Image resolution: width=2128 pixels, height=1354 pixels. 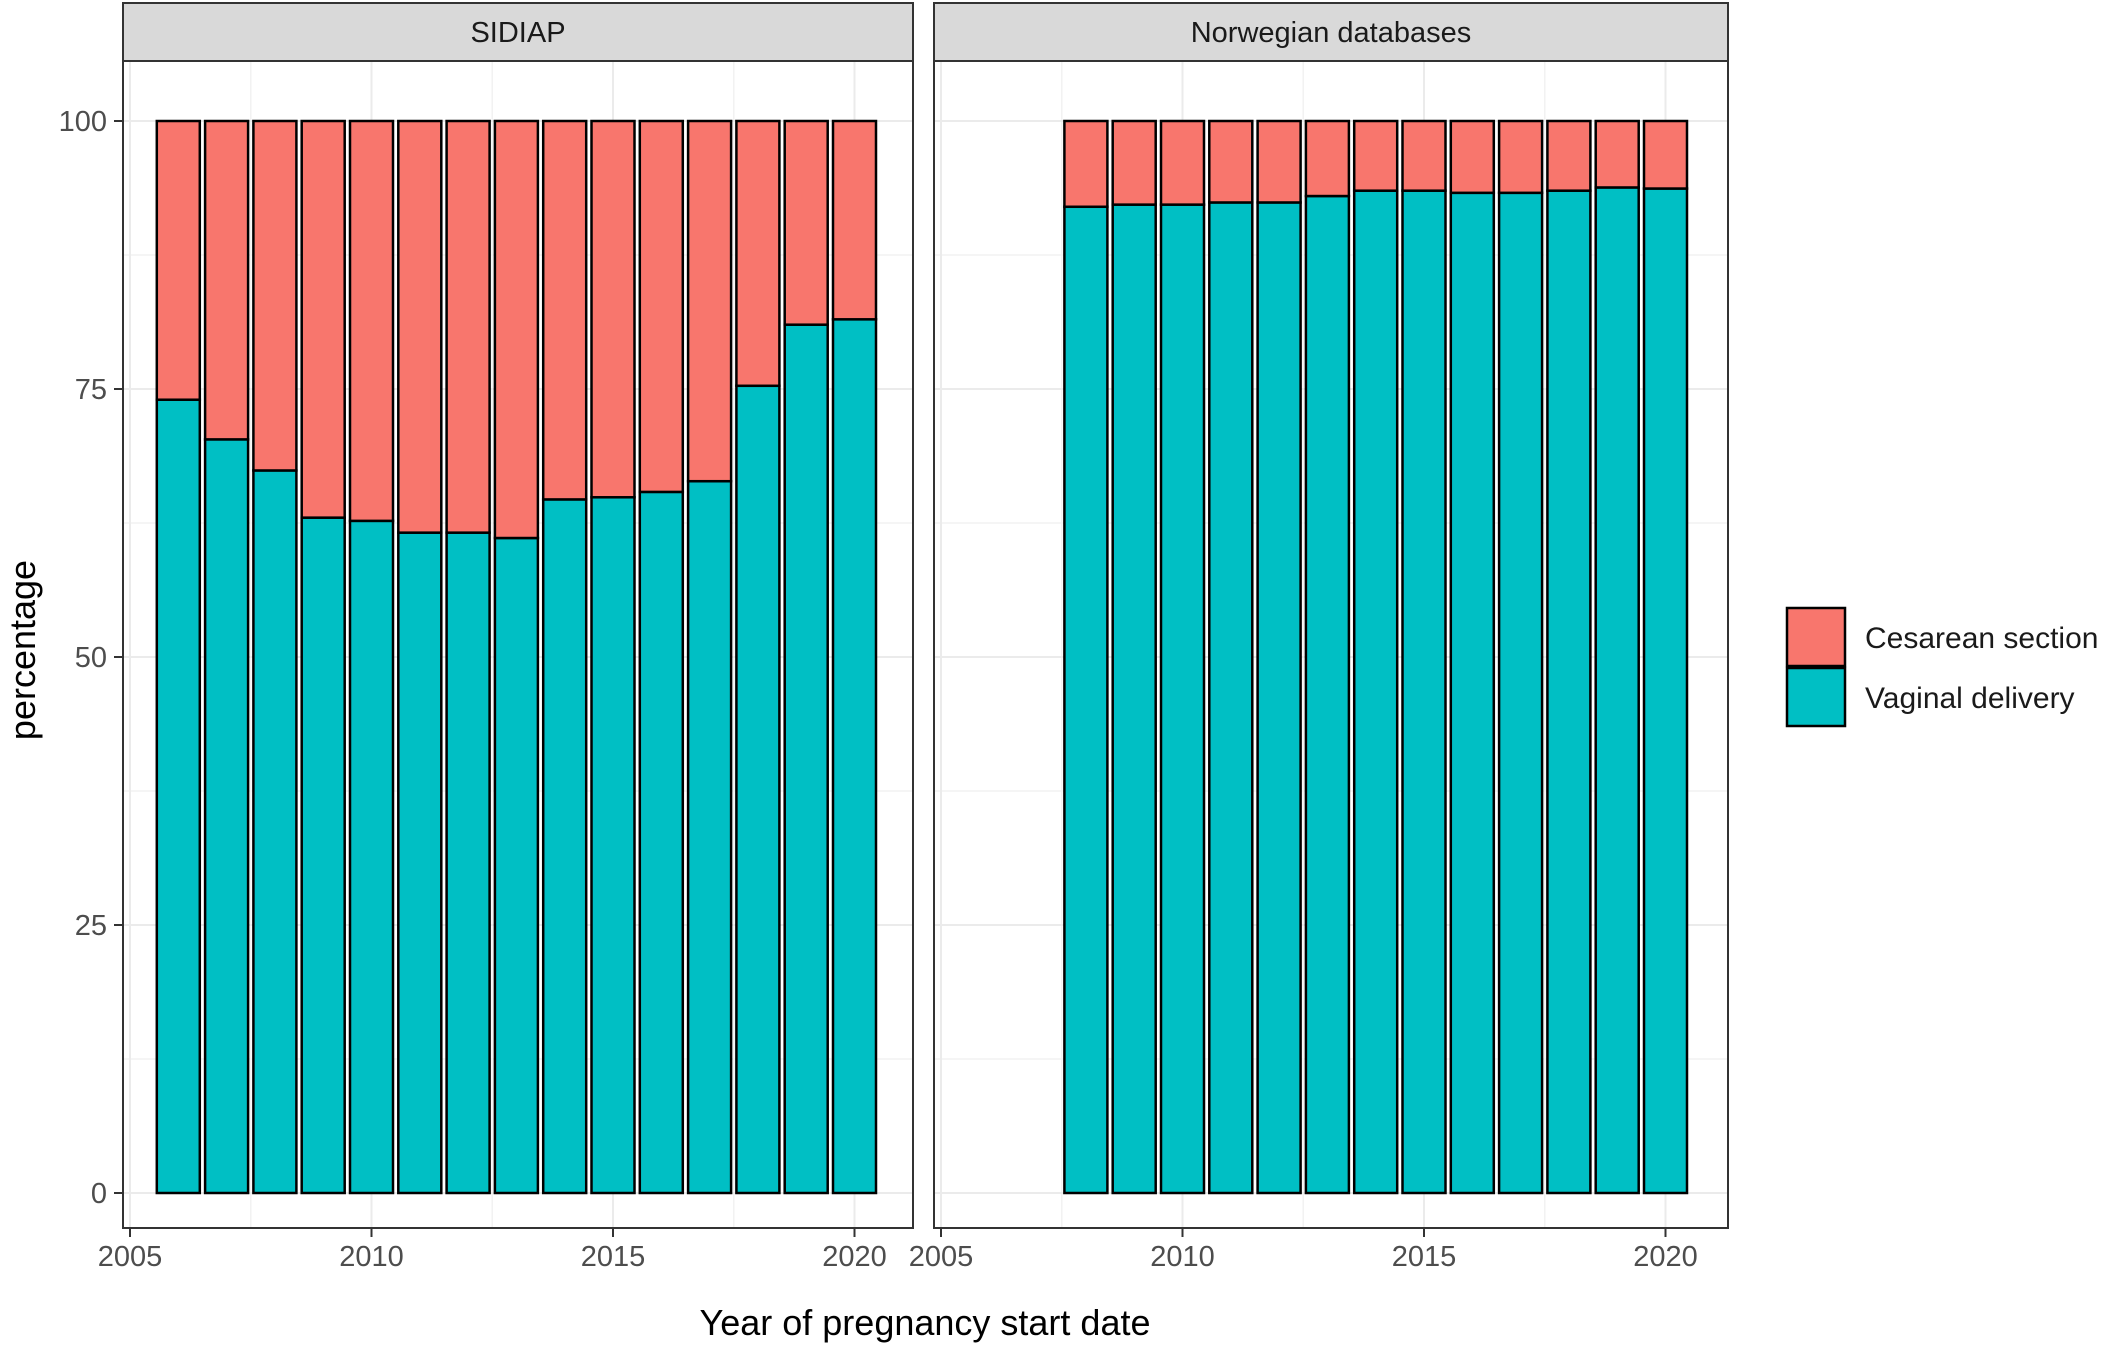 What do you see at coordinates (99, 1194) in the screenshot?
I see `y-tick-label: 0` at bounding box center [99, 1194].